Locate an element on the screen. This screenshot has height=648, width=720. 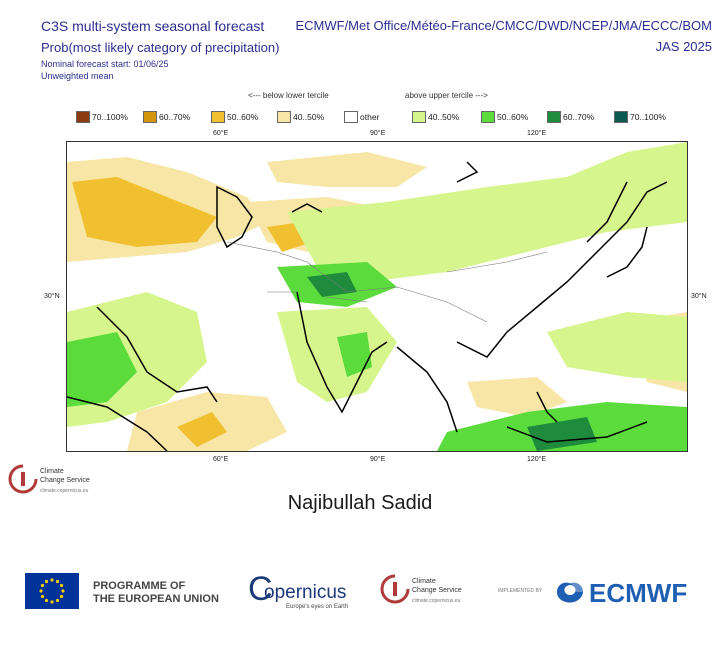
eu-stars-icon is located at coordinates (52, 591).